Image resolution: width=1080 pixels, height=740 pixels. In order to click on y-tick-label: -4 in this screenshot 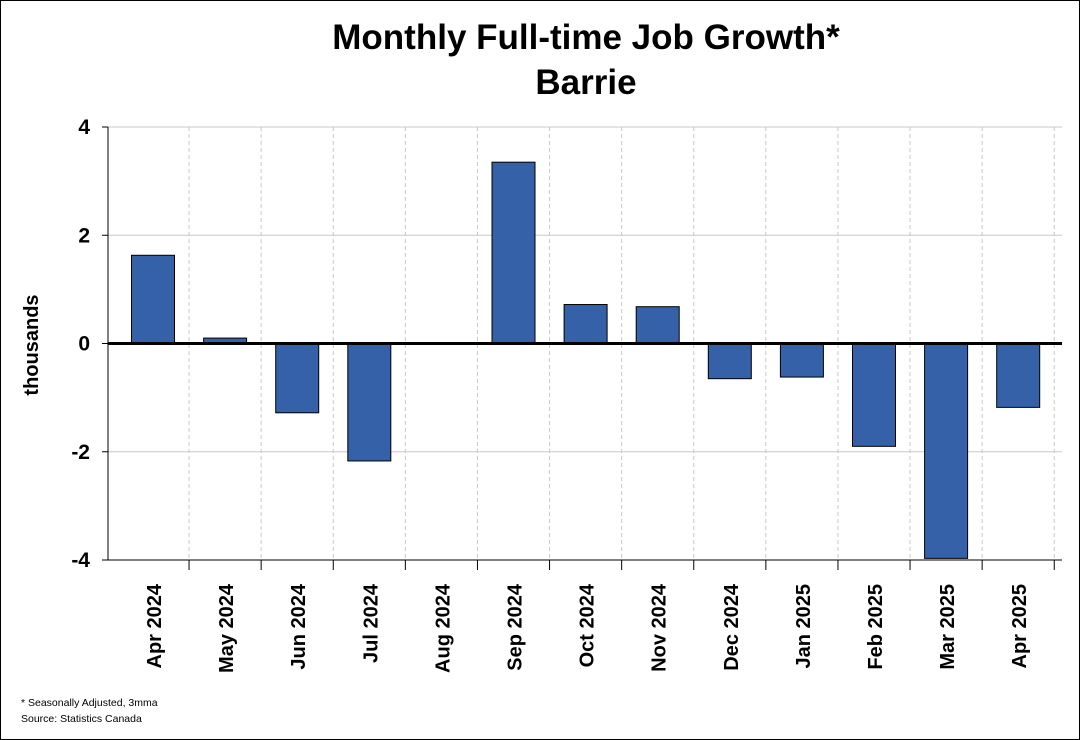, I will do `click(80, 560)`.